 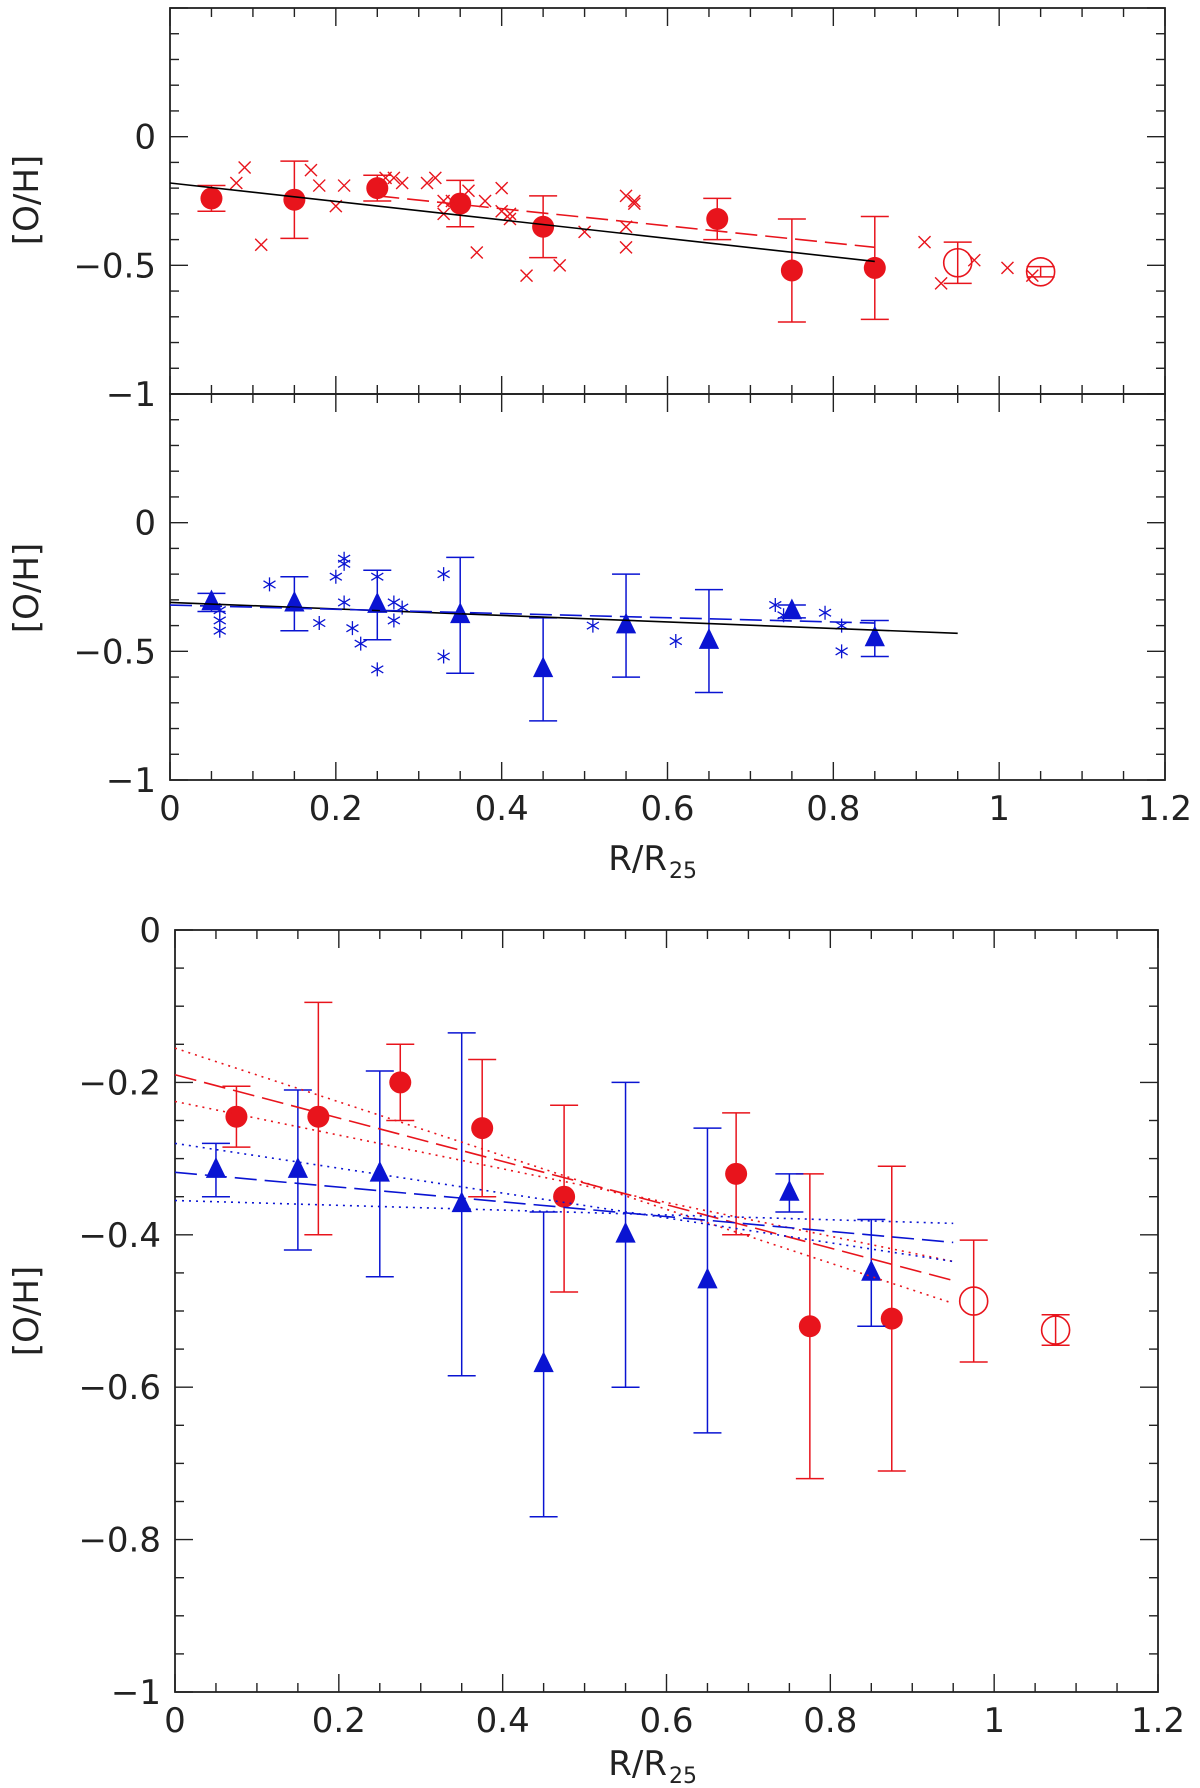 I want to click on x-tick-label: 0.8, so click(x=833, y=809).